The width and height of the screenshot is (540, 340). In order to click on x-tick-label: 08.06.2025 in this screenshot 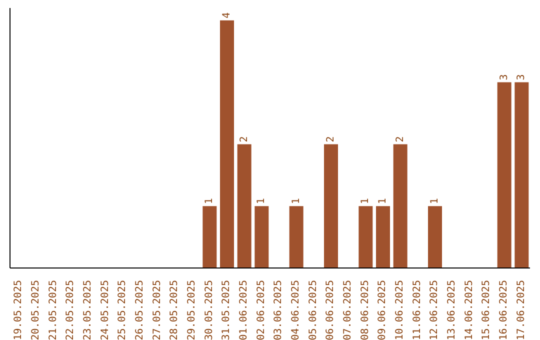, I will do `click(365, 310)`.